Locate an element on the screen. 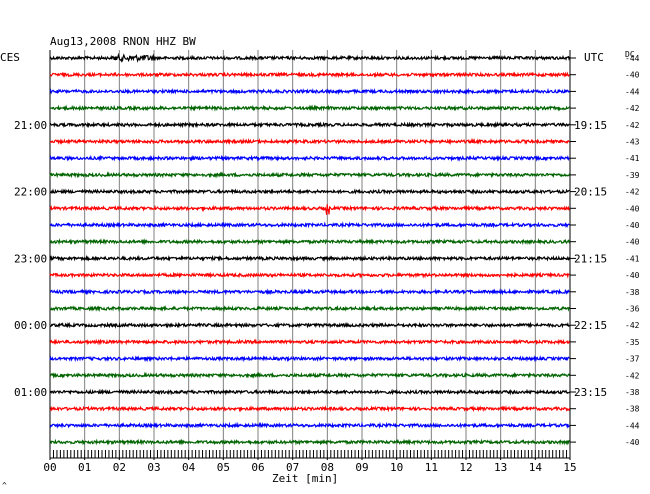 The width and height of the screenshot is (650, 494). x-tick-label: 00 is located at coordinates (49, 467).